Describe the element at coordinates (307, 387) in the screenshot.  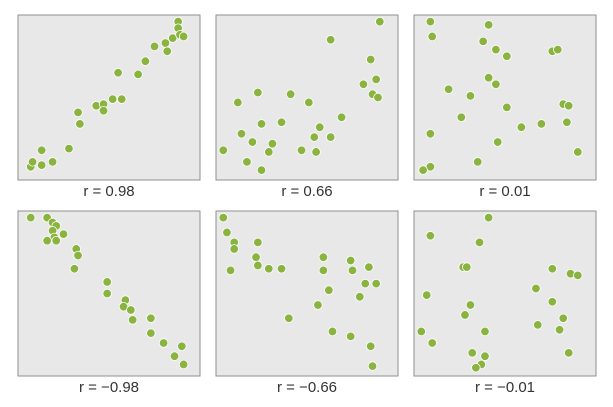
I see `caption: r = −0.66` at that location.